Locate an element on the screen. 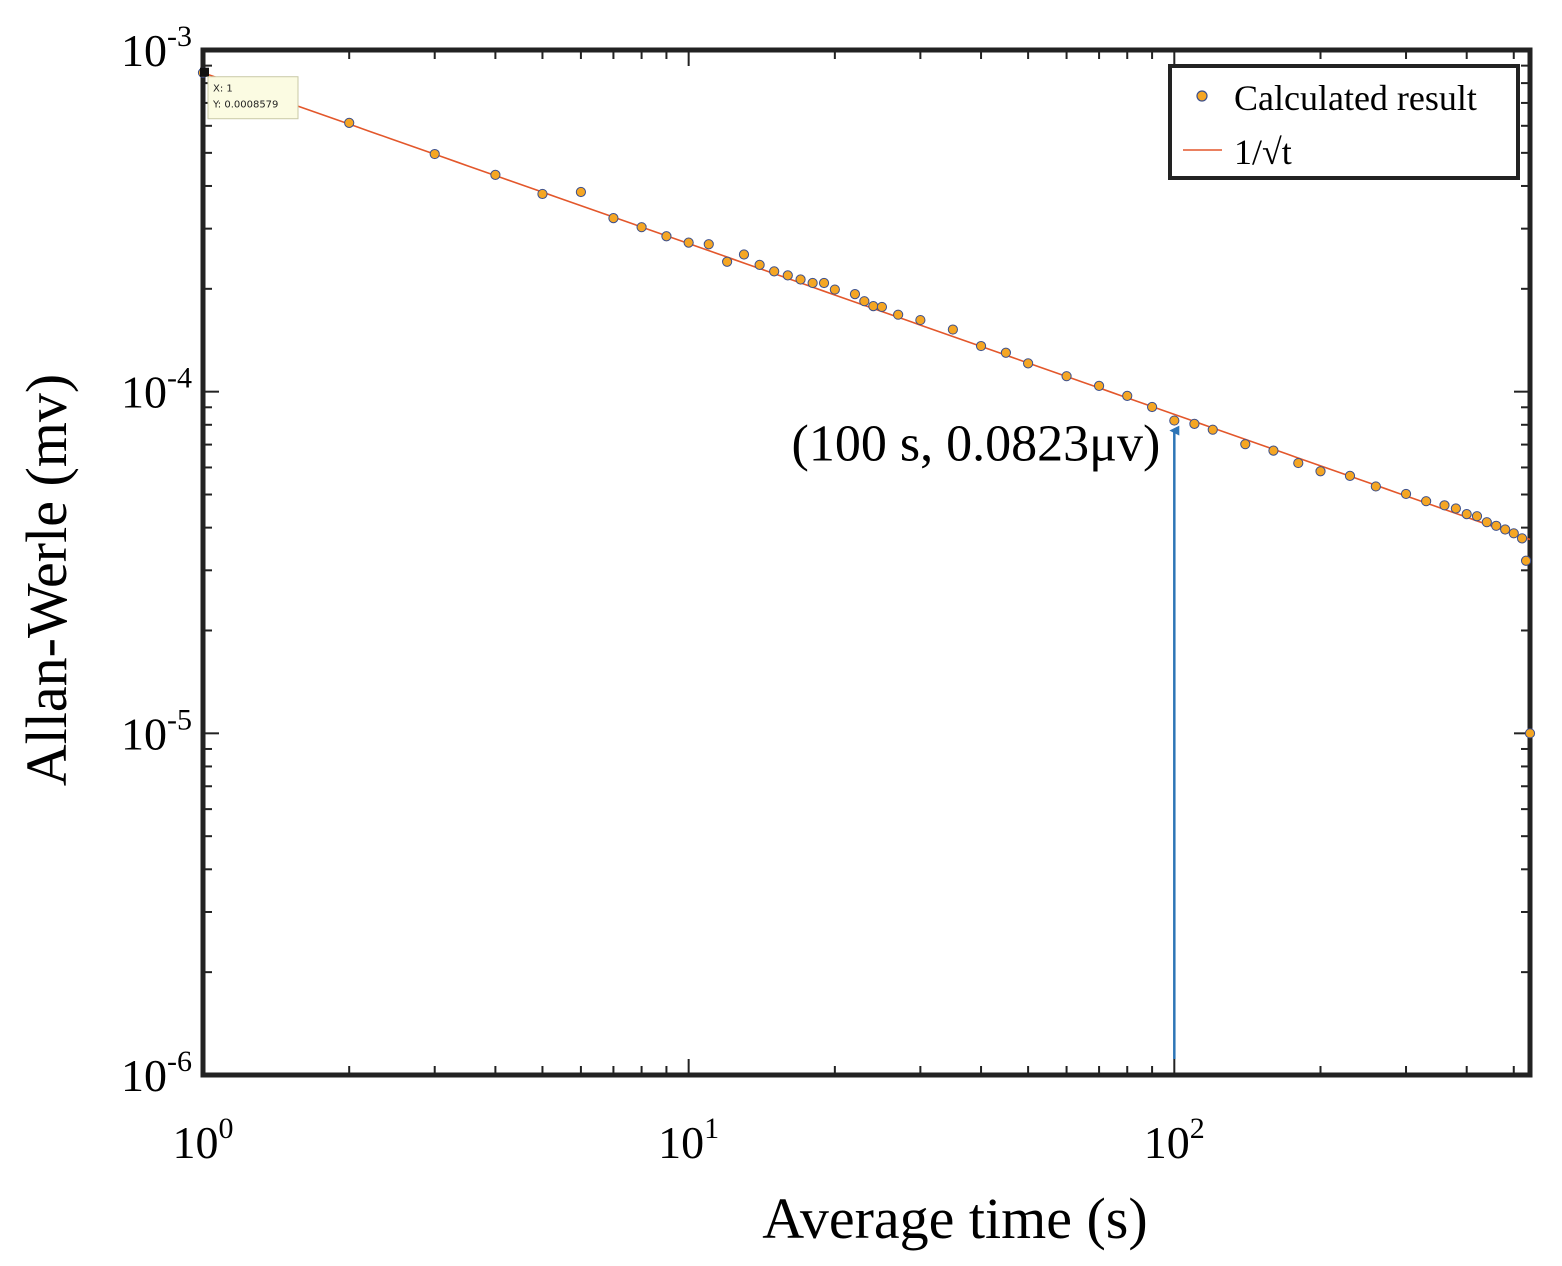  x-tick-label: 10¹ is located at coordinates (688, 1140).